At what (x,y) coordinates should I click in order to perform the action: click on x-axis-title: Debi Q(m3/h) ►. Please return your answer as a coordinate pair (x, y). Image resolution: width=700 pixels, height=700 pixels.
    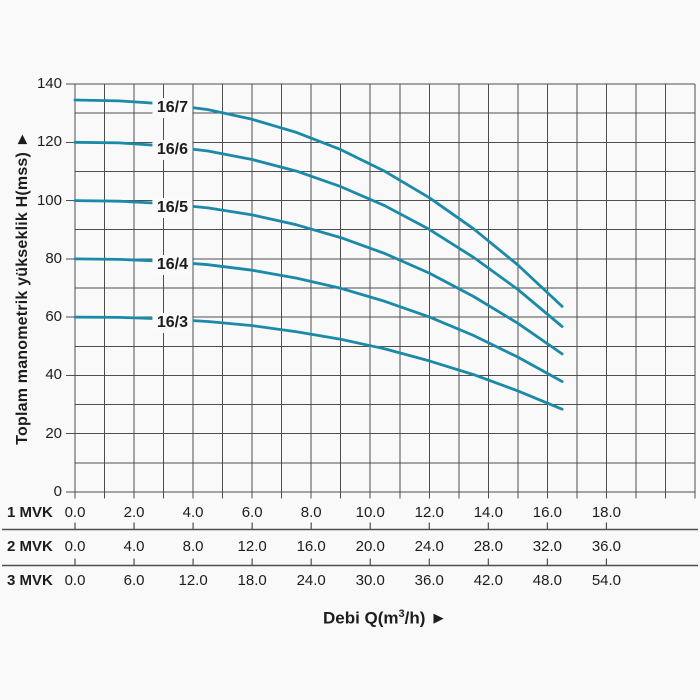
    Looking at the image, I should click on (385, 615).